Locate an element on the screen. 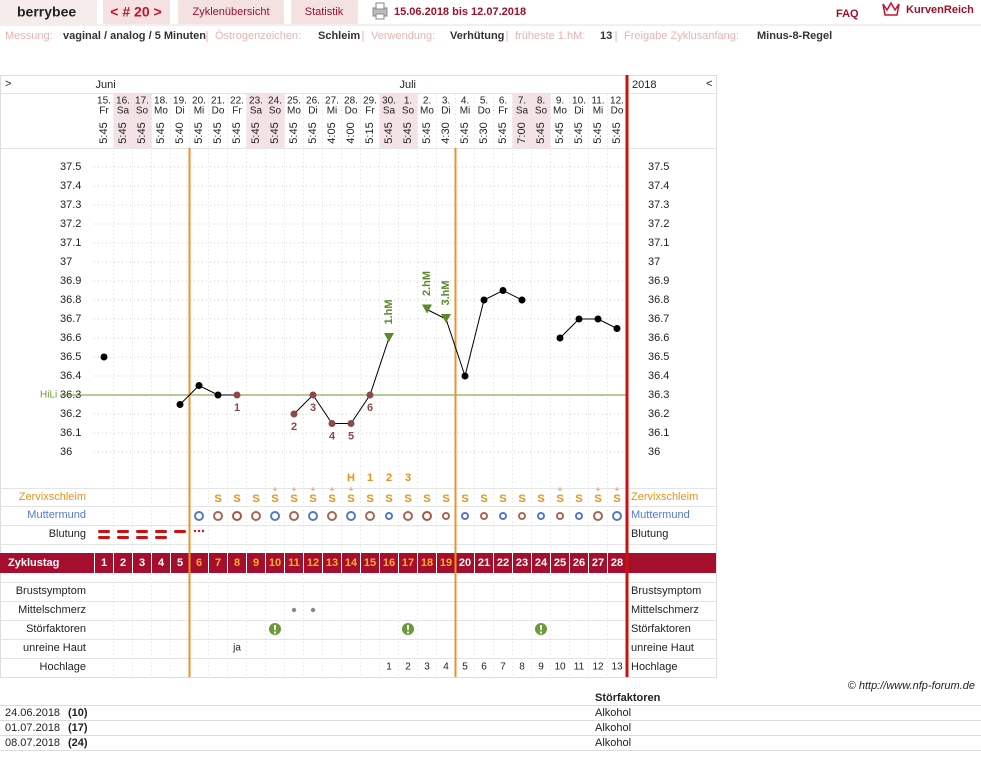  cycle-box is located at coordinates (136, 12).